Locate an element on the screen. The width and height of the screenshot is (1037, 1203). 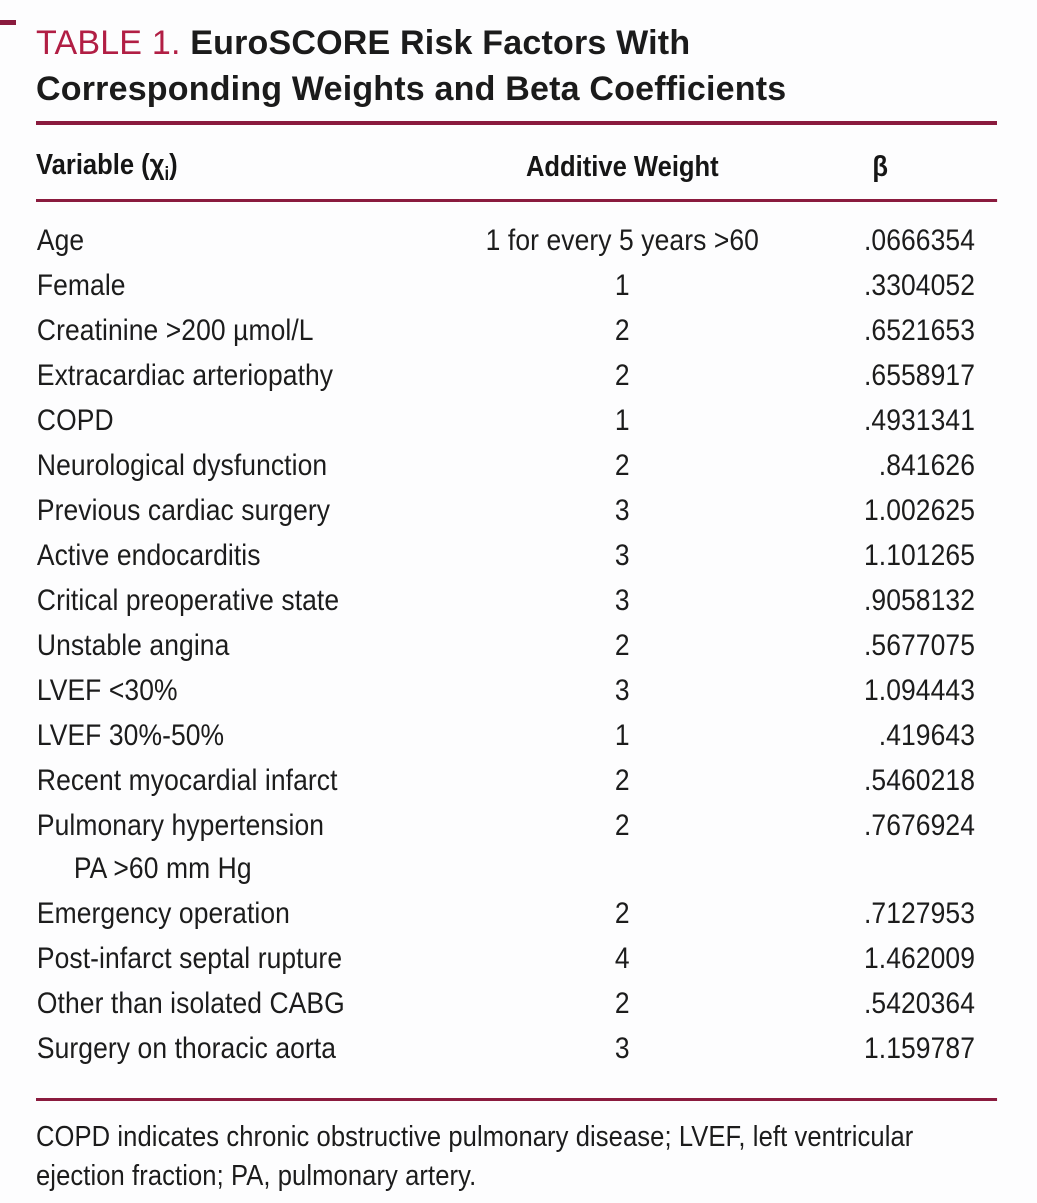
beta-coefficient-cell: .7676924 is located at coordinates (919, 825).